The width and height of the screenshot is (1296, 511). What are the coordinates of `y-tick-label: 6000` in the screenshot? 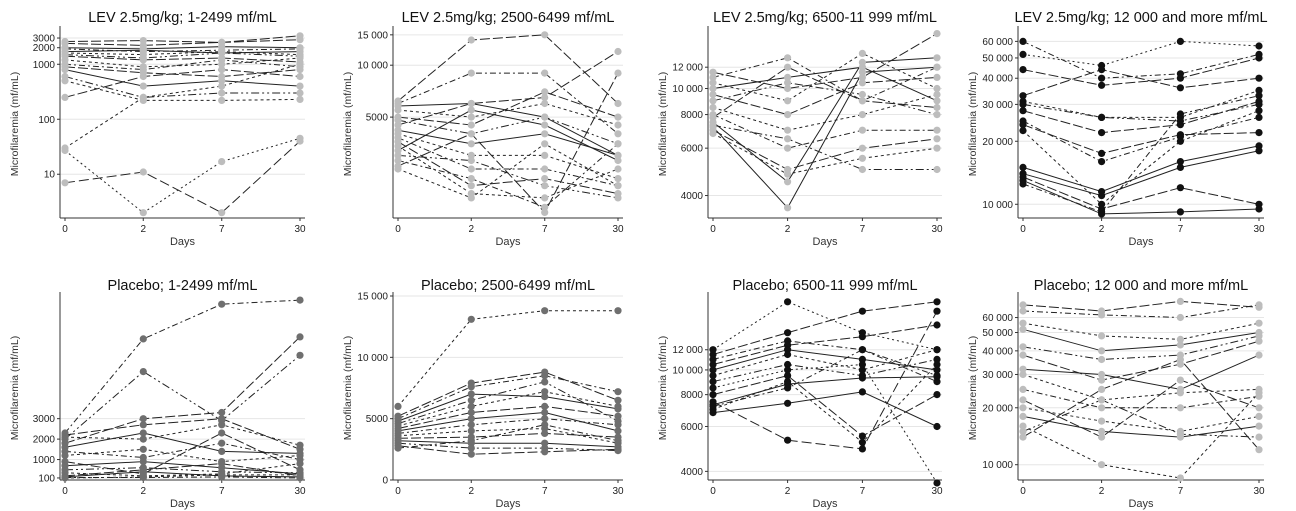 It's located at (692, 427).